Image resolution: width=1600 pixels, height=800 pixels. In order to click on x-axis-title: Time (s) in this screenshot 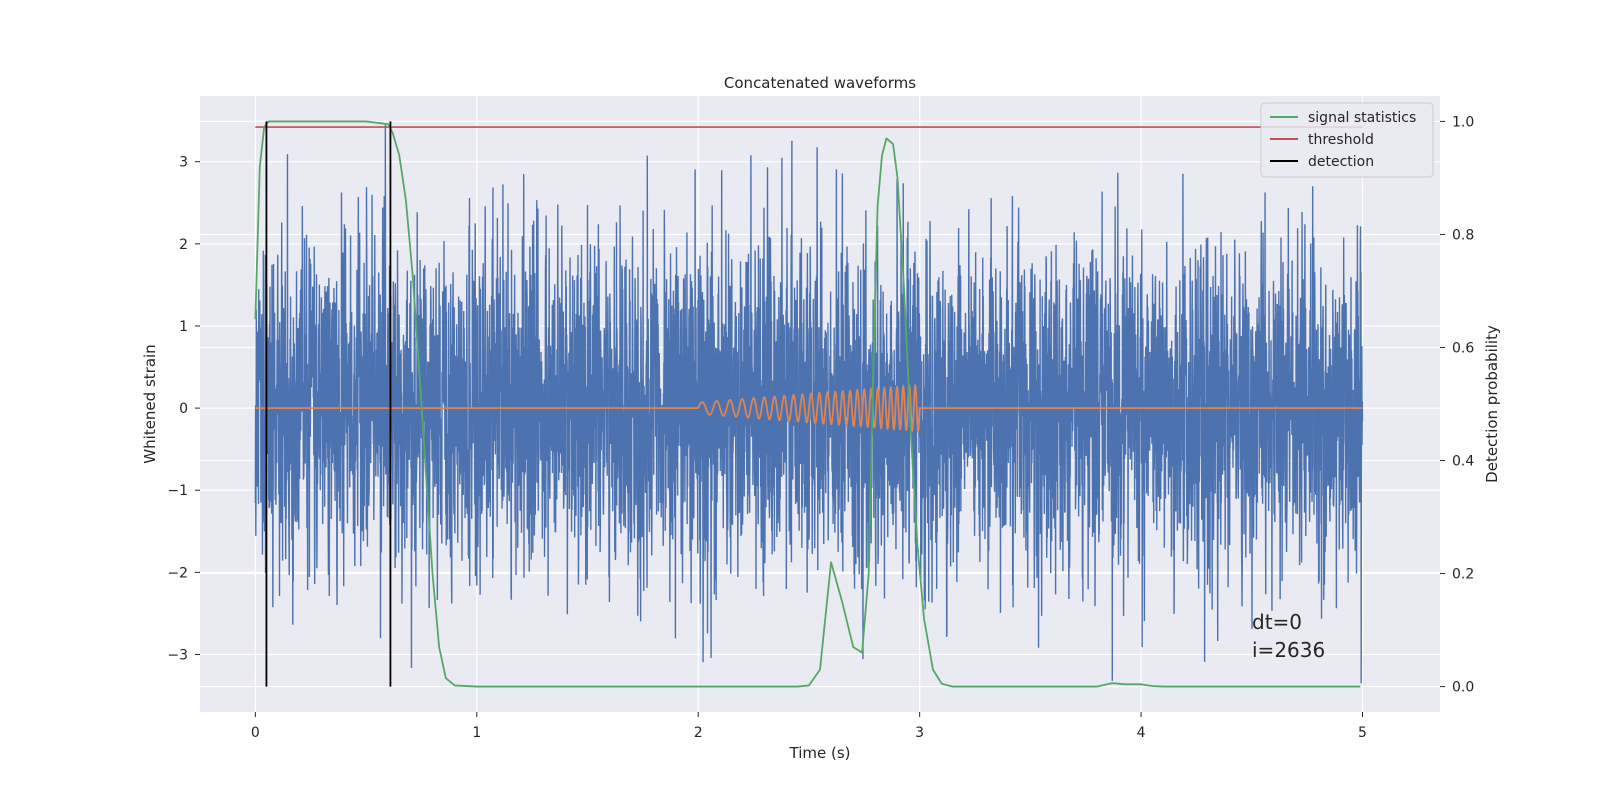, I will do `click(820, 753)`.